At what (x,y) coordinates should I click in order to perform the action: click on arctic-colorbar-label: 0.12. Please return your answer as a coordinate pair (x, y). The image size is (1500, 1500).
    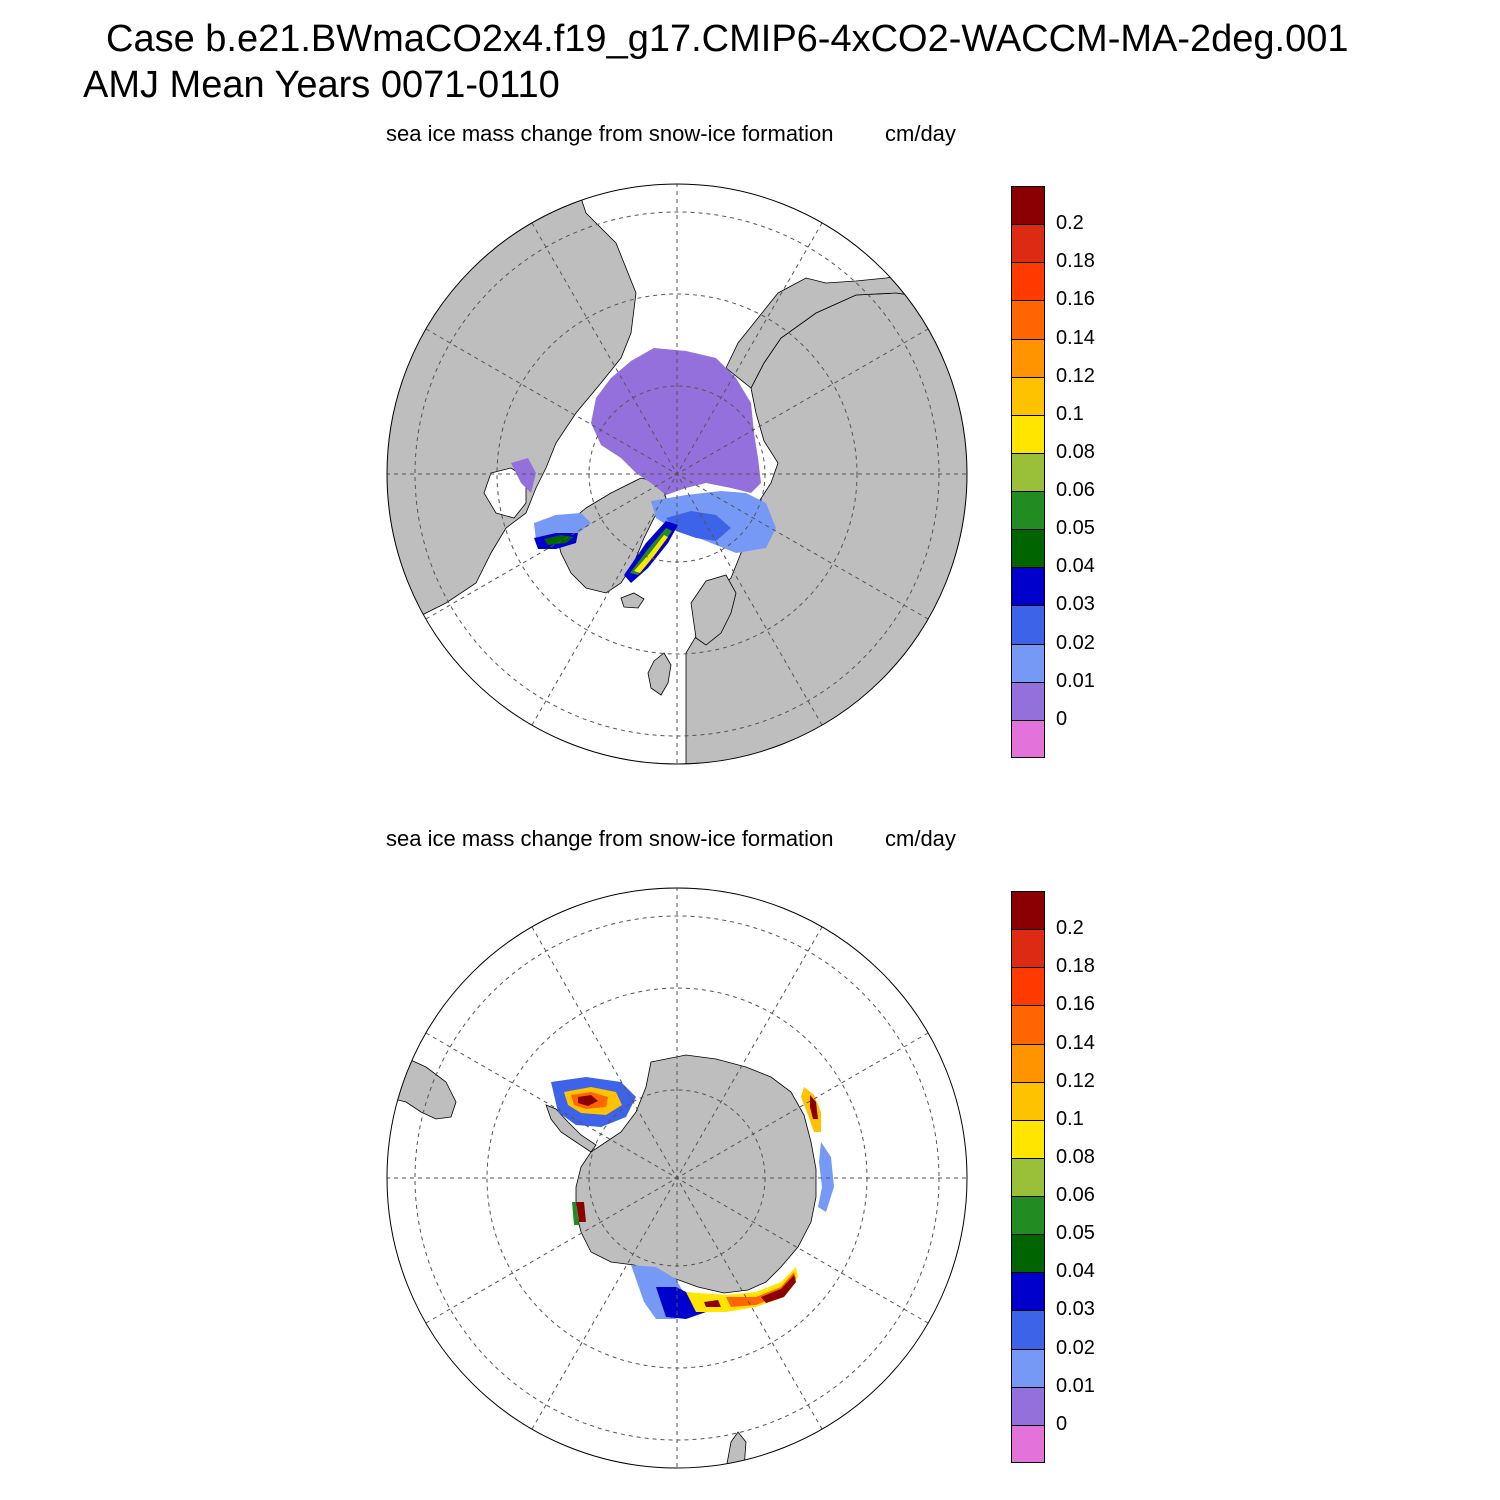
    Looking at the image, I should click on (1075, 375).